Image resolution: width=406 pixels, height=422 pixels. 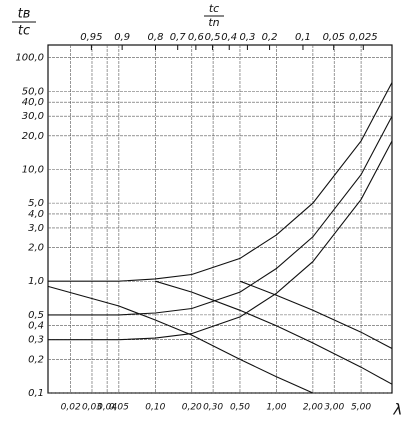 What do you see at coordinates (334, 408) in the screenshot?
I see `x-tick-label: 3,00` at bounding box center [334, 408].